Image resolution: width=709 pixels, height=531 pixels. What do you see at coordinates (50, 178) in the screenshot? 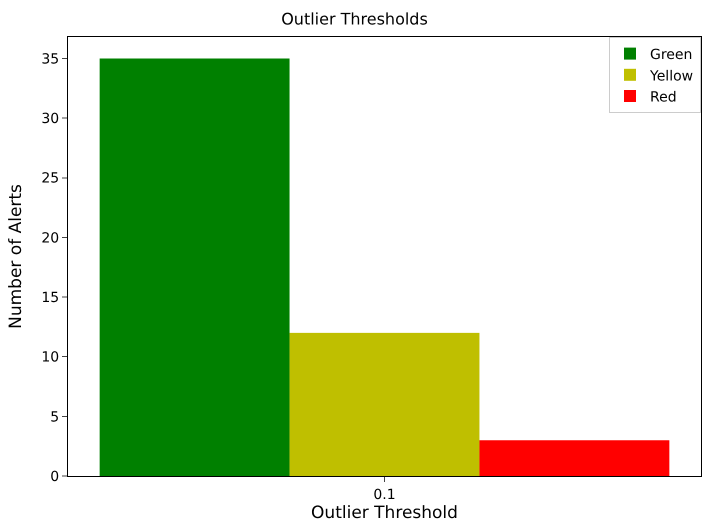
I see `y-tick-label: 25` at bounding box center [50, 178].